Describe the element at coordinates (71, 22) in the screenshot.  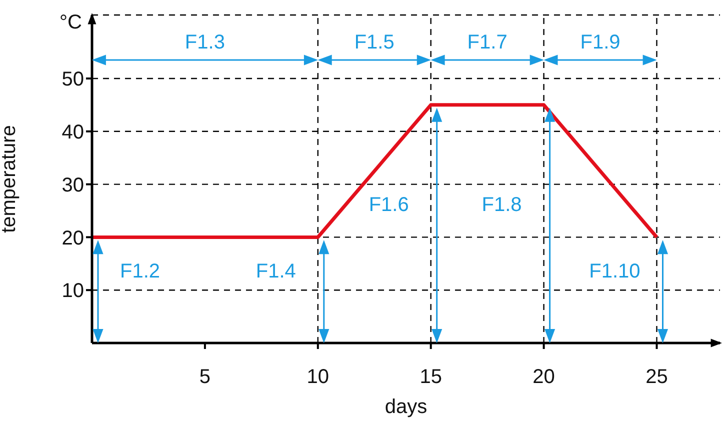
I see `text: °C` at that location.